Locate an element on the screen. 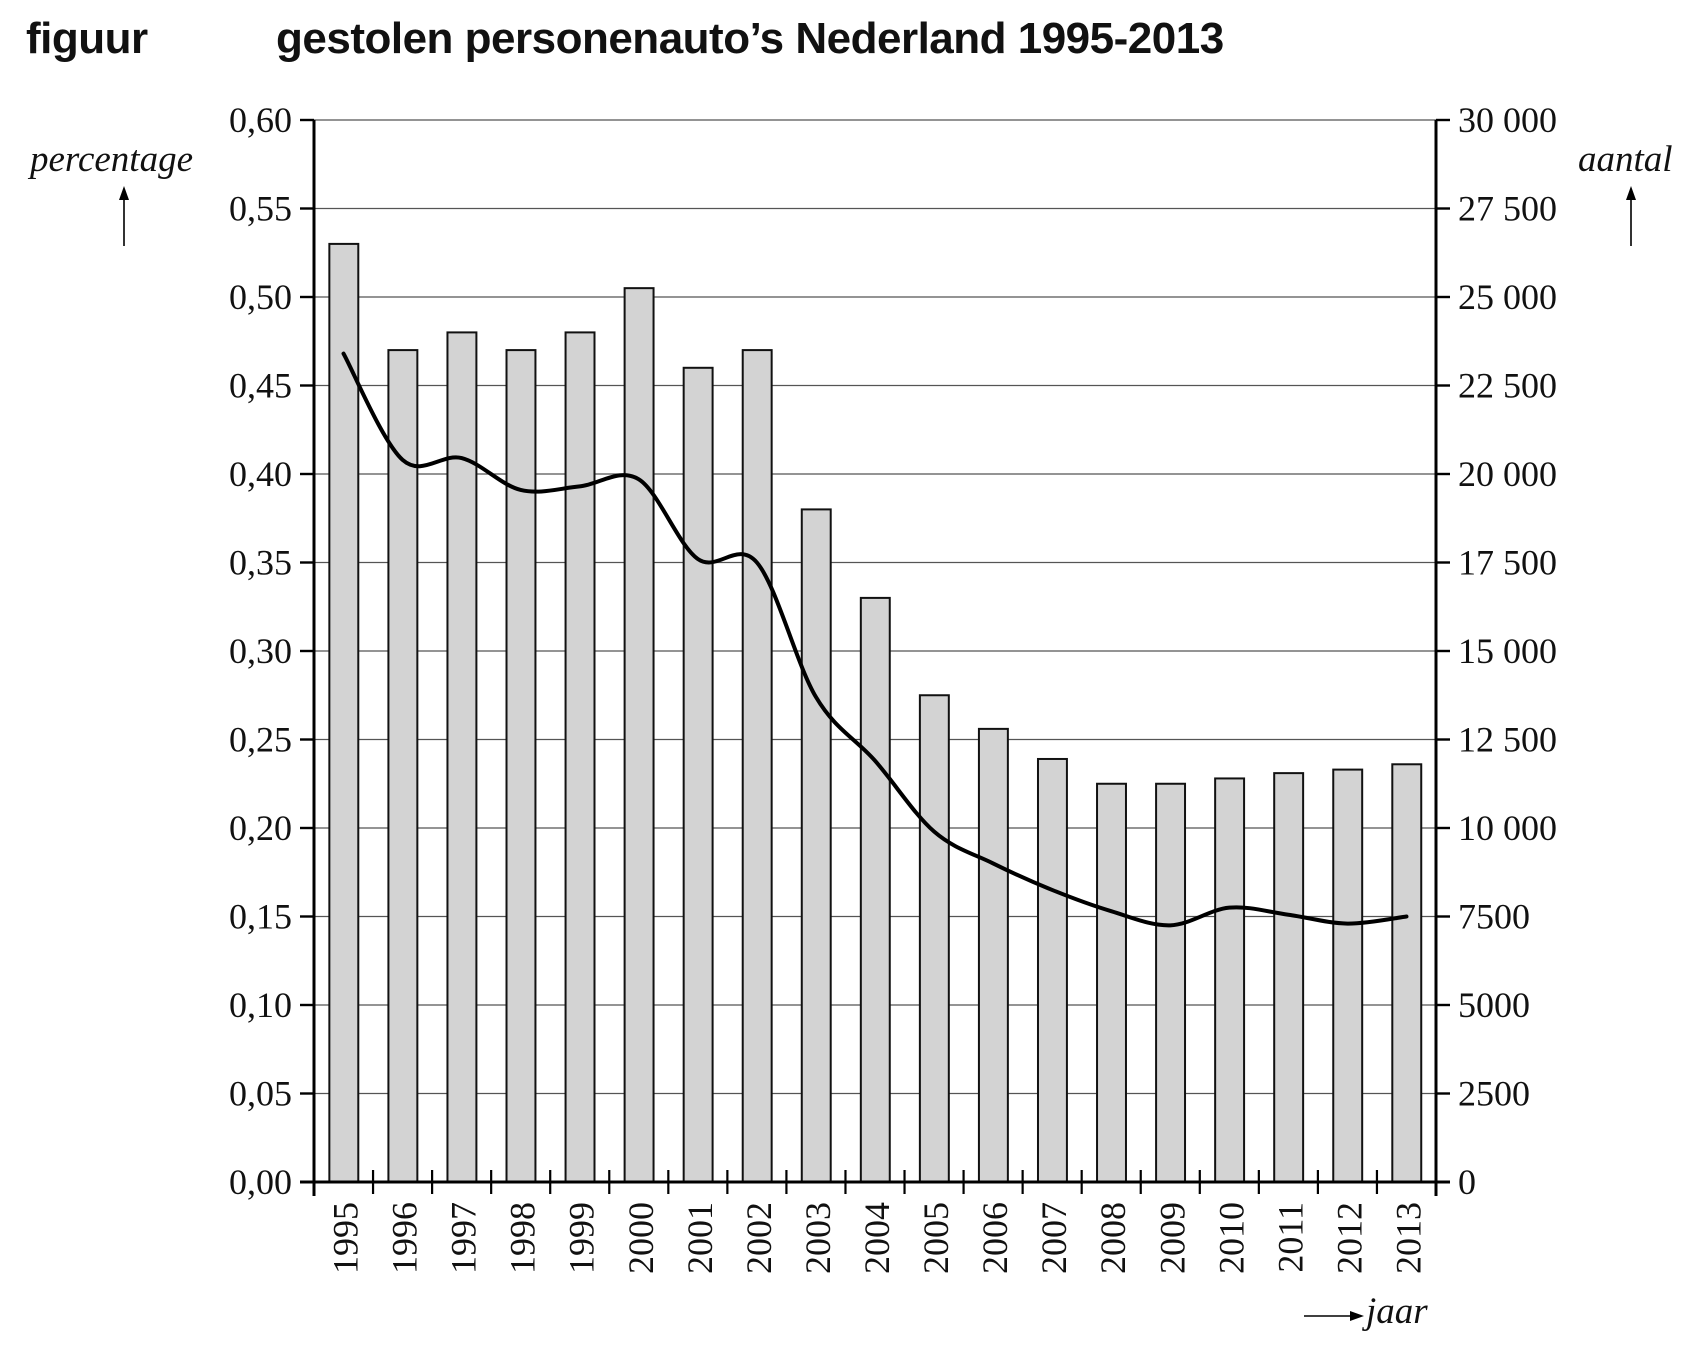 This screenshot has height=1351, width=1707. x-axis-label: jaar is located at coordinates (1397, 1311).